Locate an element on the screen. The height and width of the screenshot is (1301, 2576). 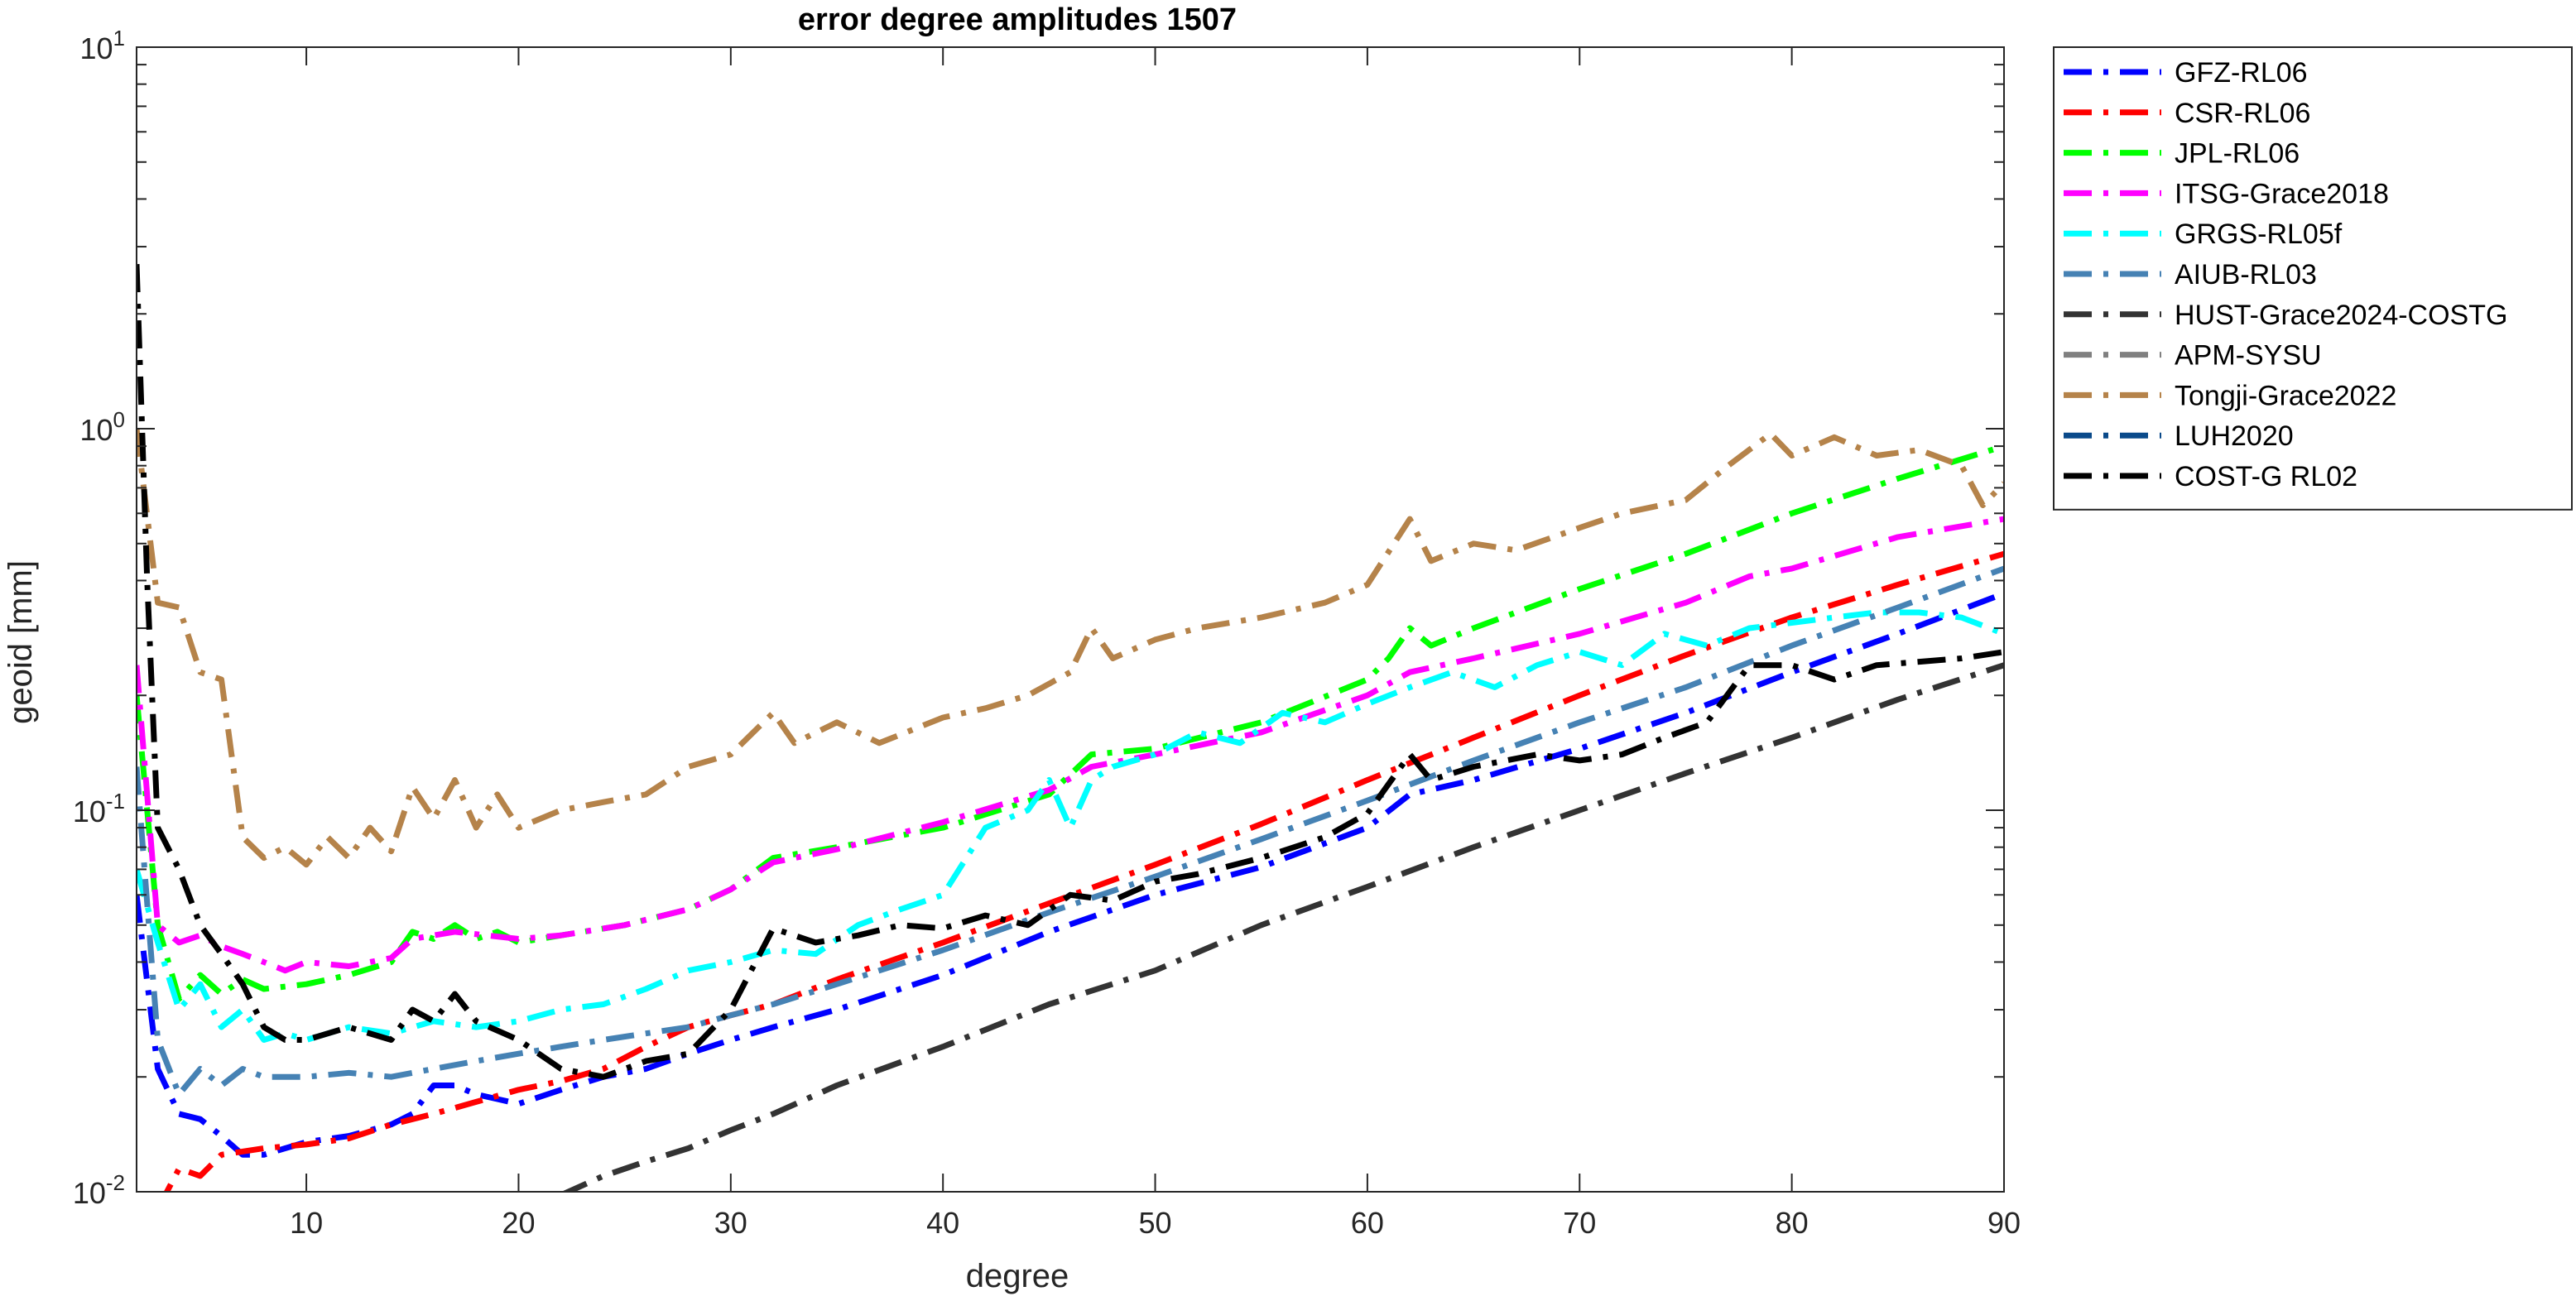
y-axis-label: geoid [mm] is located at coordinates (20, 642).